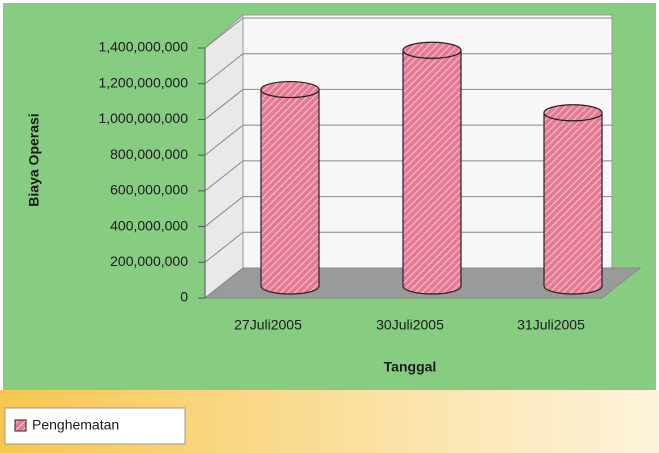 The height and width of the screenshot is (453, 659). Describe the element at coordinates (224, 156) in the screenshot. I see `side-wall` at that location.